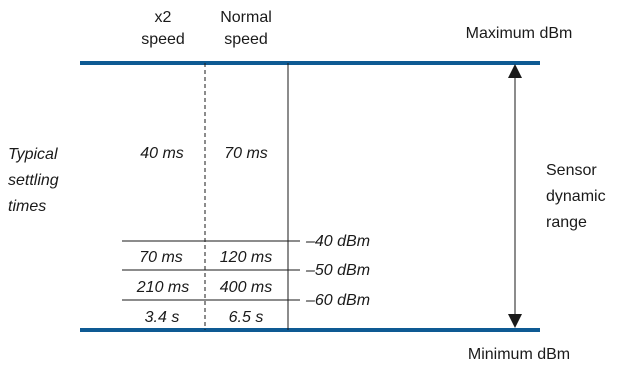  I want to click on row-3-x2-value: 3.4 s, so click(162, 317).